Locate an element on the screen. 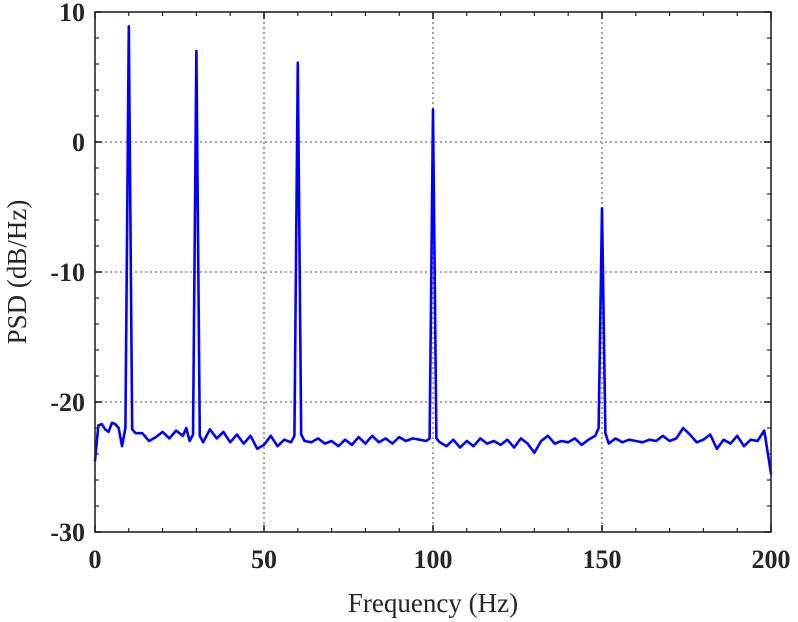  x-tick-label: 50 is located at coordinates (264, 559).